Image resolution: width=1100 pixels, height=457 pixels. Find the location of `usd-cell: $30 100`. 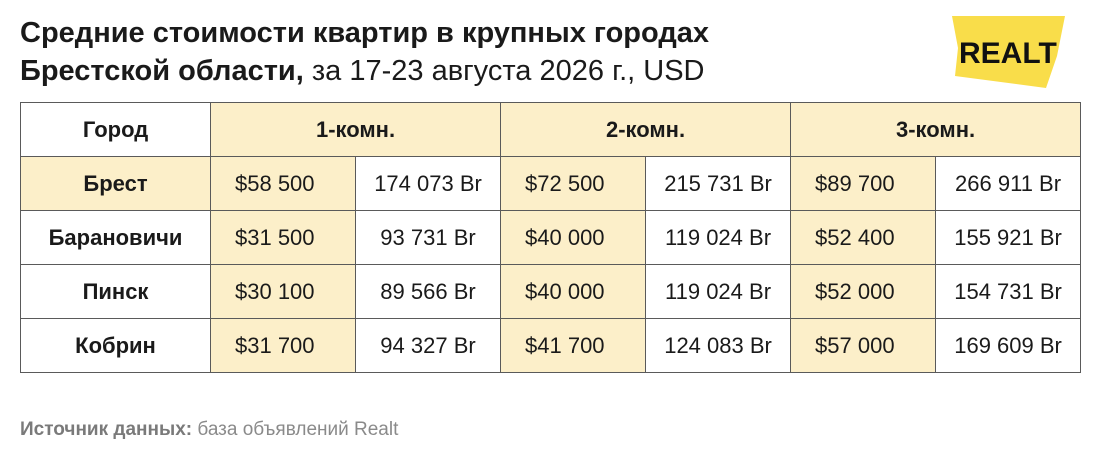

usd-cell: $30 100 is located at coordinates (283, 291).